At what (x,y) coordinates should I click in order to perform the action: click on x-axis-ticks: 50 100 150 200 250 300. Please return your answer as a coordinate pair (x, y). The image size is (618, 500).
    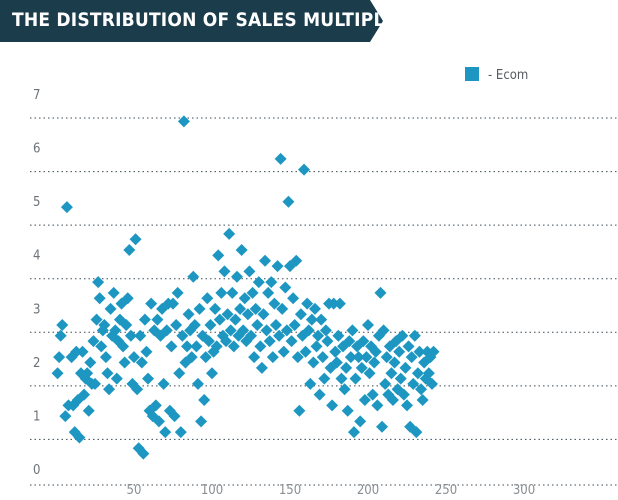
    Looking at the image, I should click on (331, 490).